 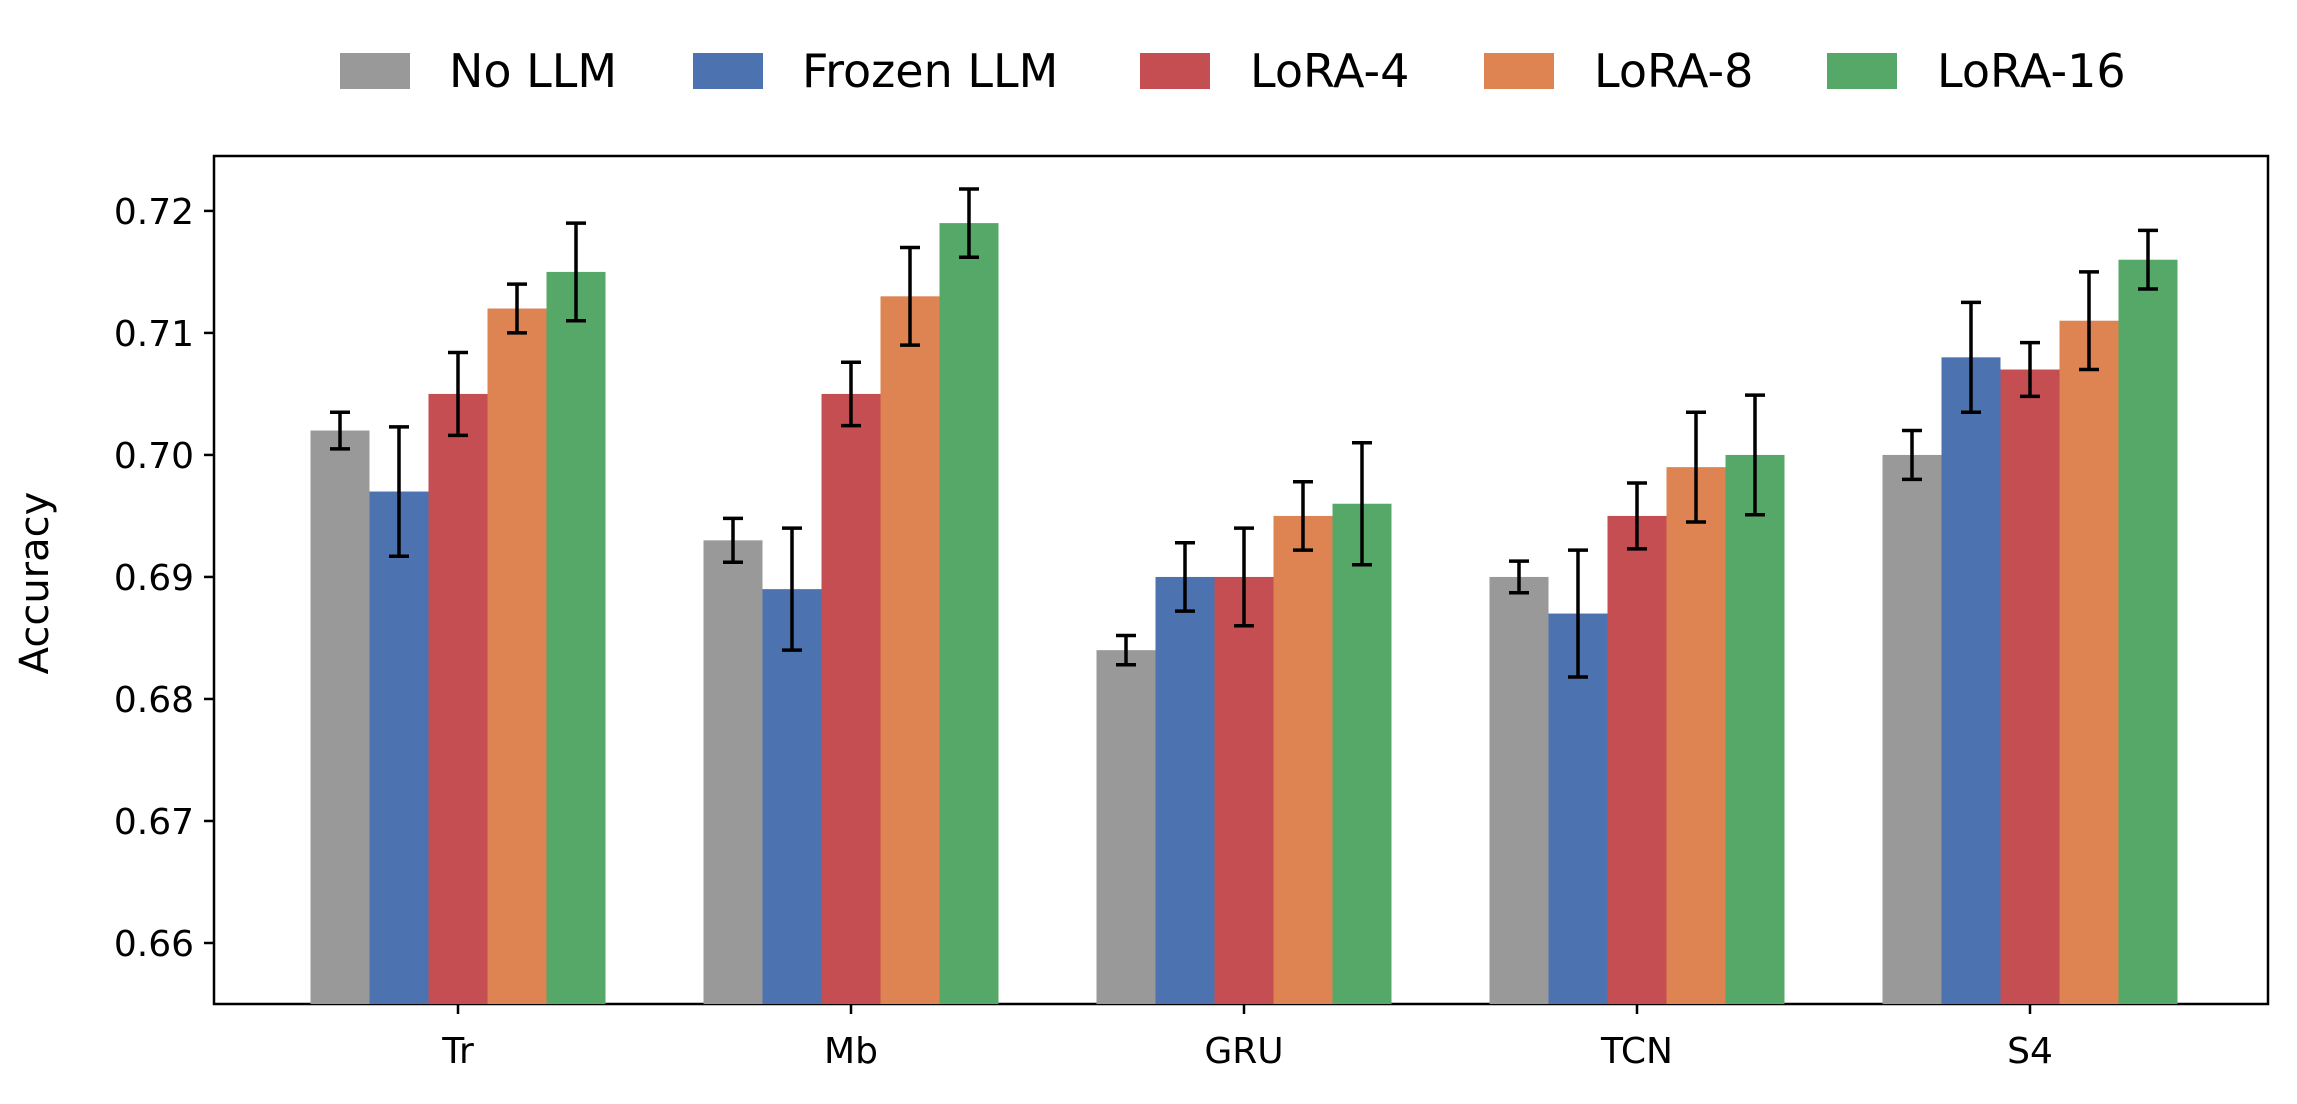 What do you see at coordinates (458, 698) in the screenshot?
I see `bar-lora-4-tr` at bounding box center [458, 698].